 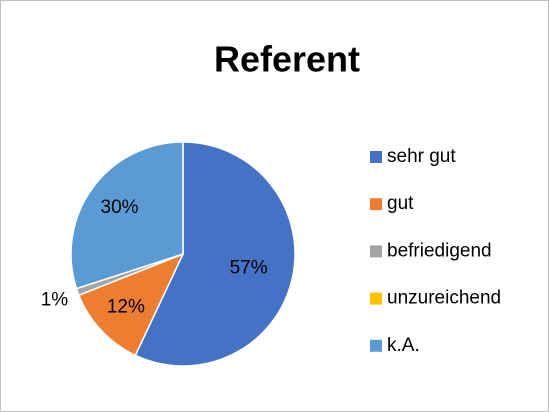 What do you see at coordinates (55, 299) in the screenshot?
I see `data-label: 1%` at bounding box center [55, 299].